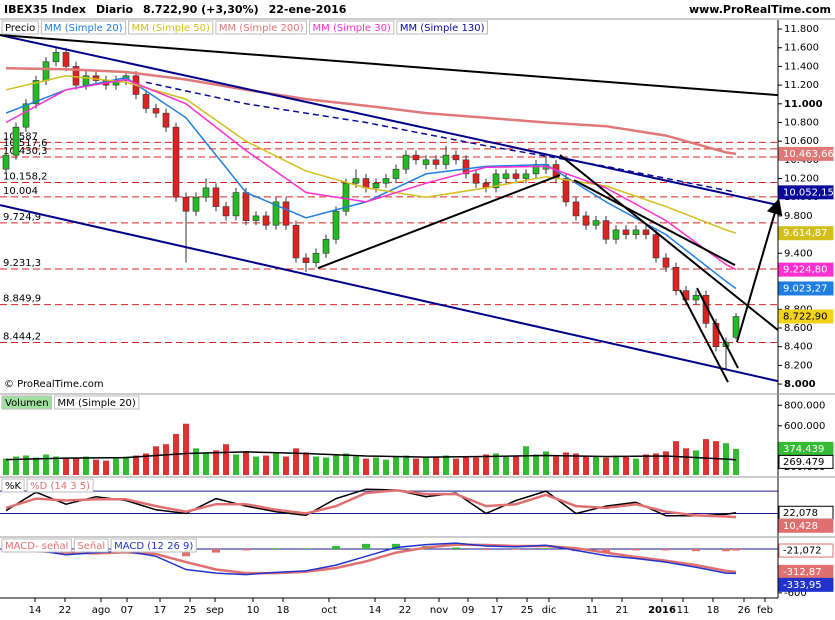 The width and height of the screenshot is (835, 620). I want to click on y-tick-label: 11.200, so click(801, 85).